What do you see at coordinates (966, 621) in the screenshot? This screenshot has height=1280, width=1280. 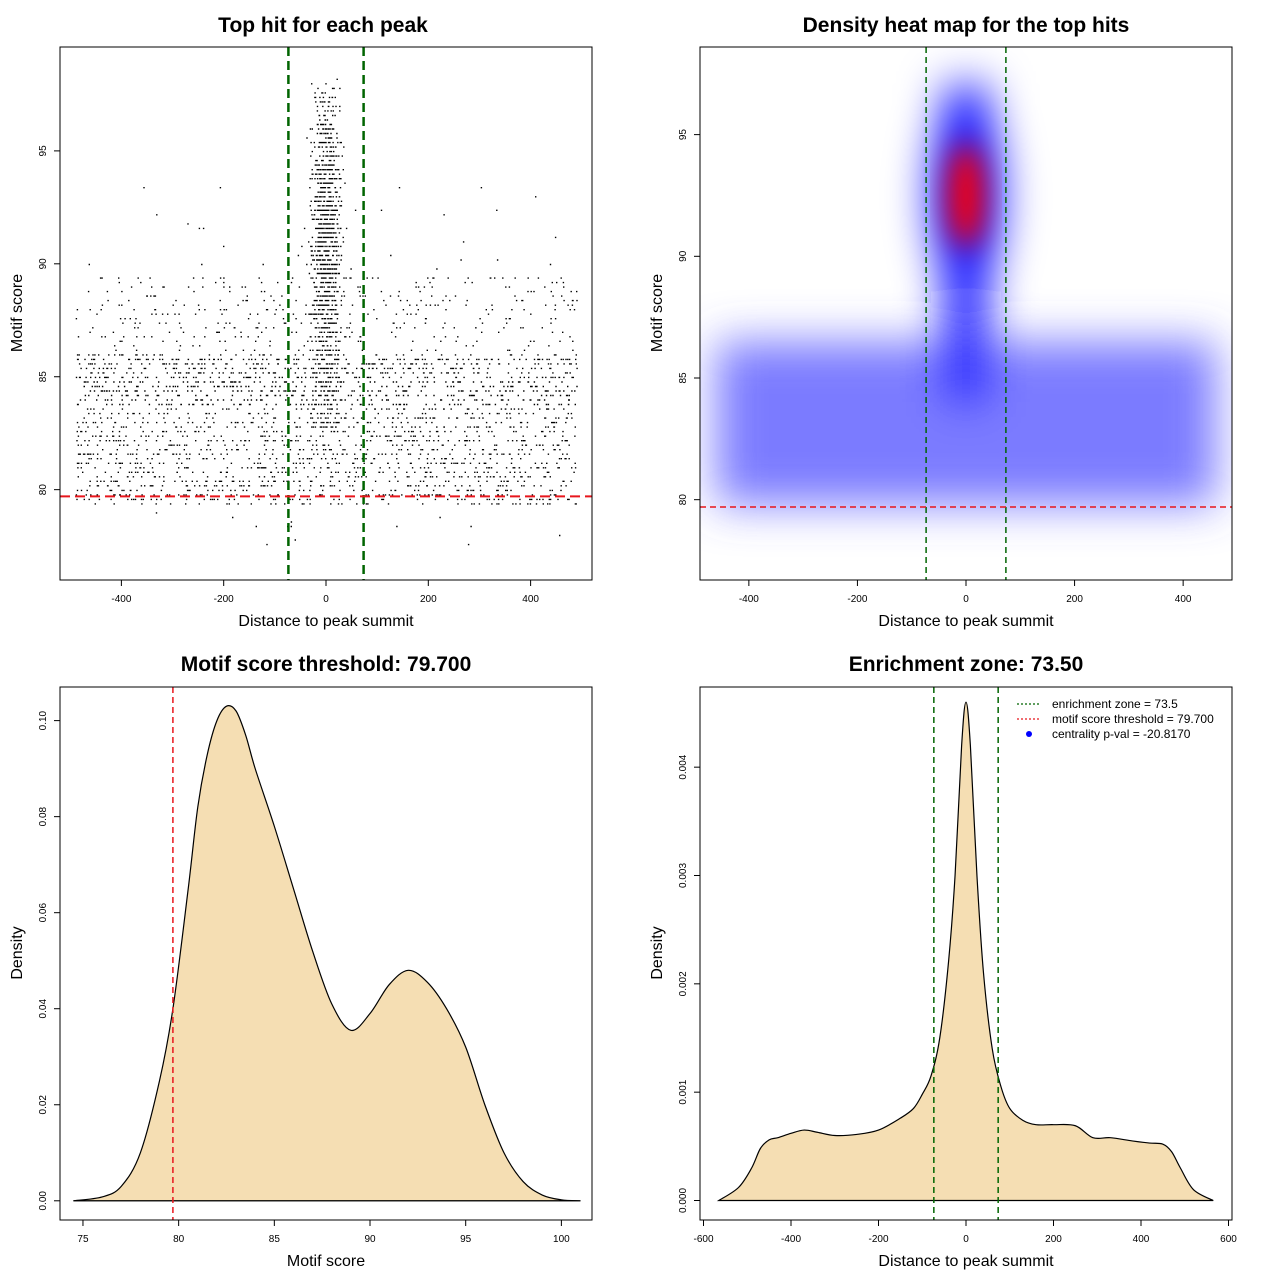 I see `heatmap-xlabel: Distance to peak summit` at bounding box center [966, 621].